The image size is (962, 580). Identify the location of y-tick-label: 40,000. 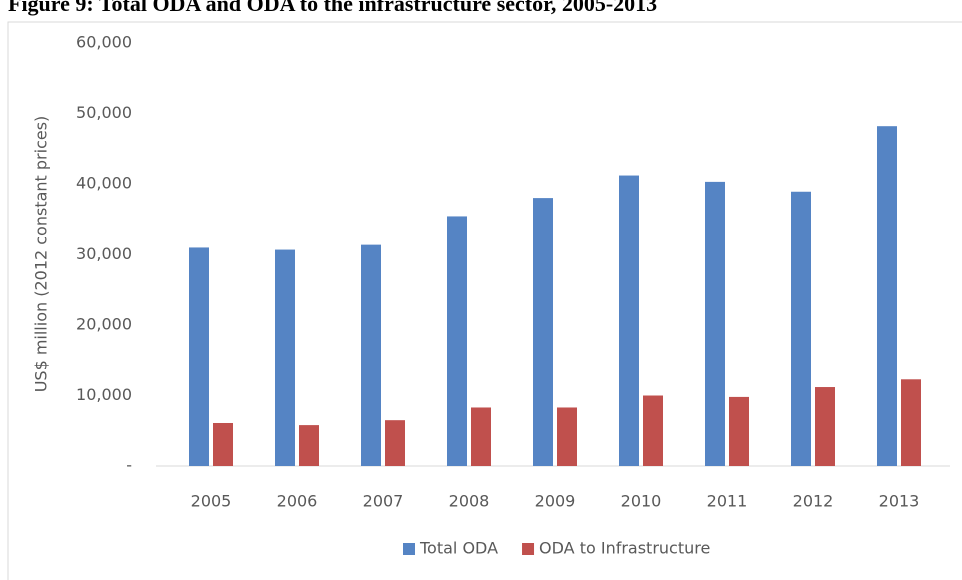
(104, 183).